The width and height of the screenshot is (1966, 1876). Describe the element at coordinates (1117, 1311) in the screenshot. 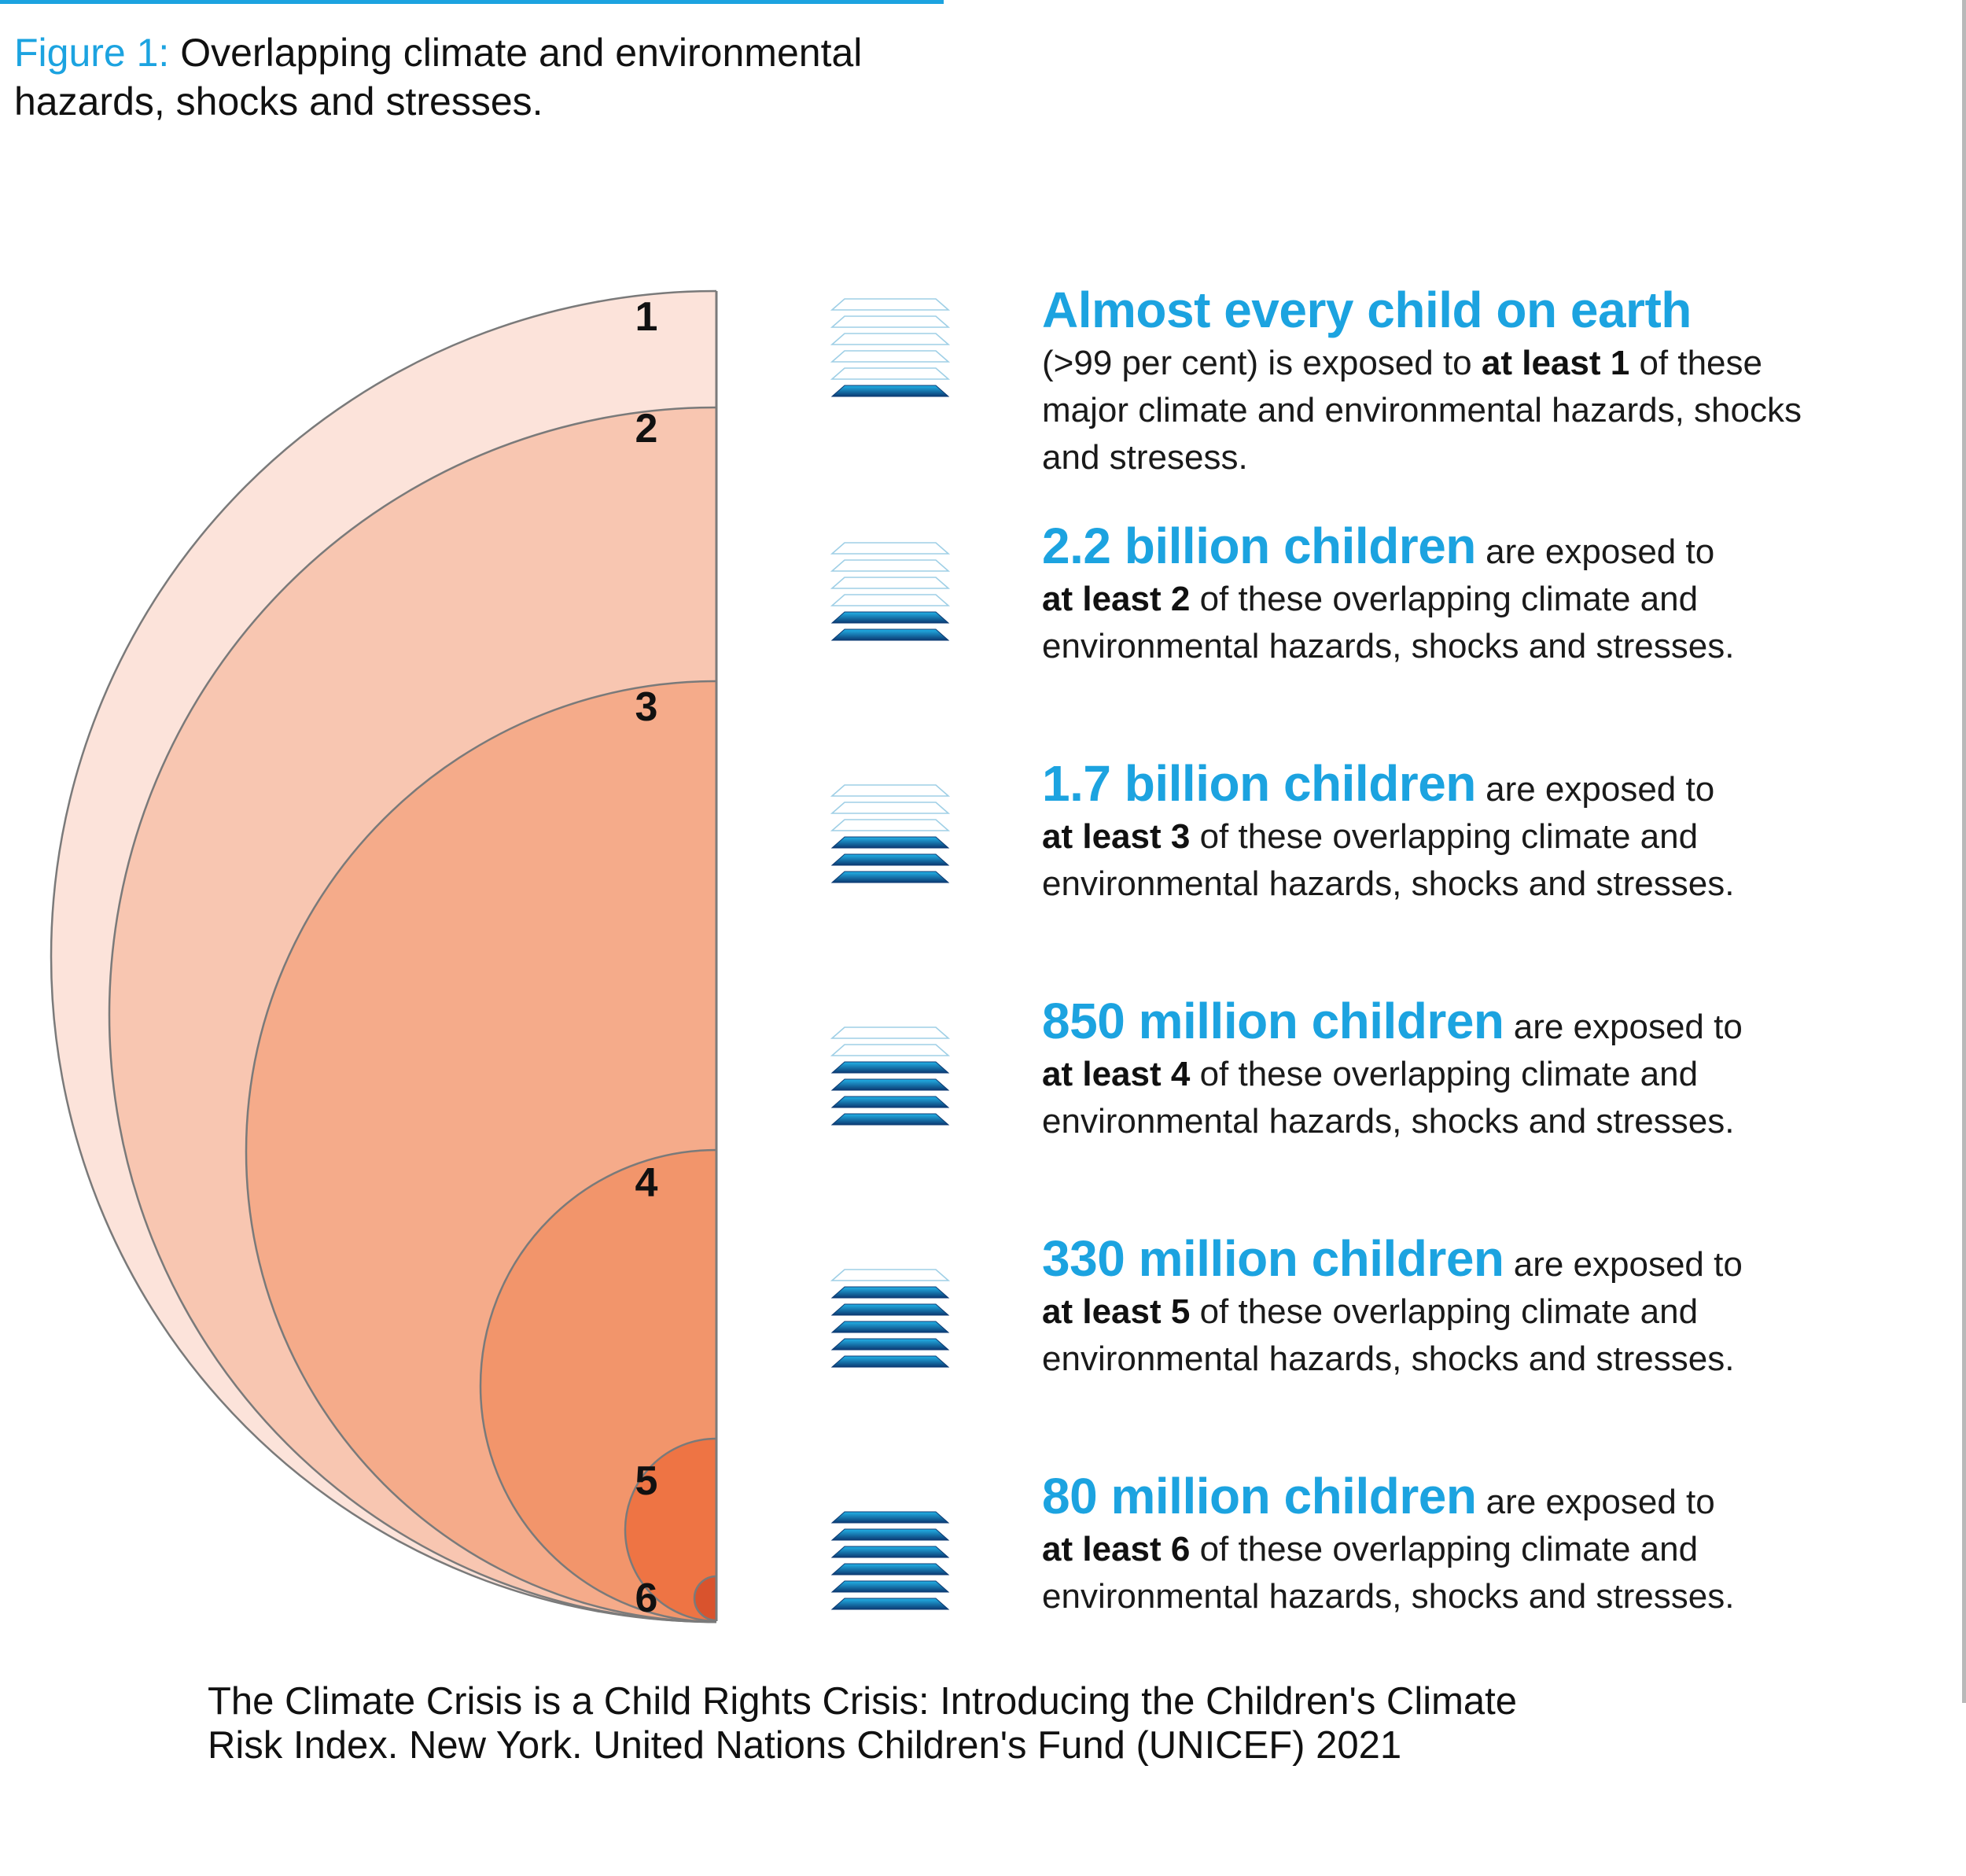

I see `stat-threshold: at least 5` at that location.